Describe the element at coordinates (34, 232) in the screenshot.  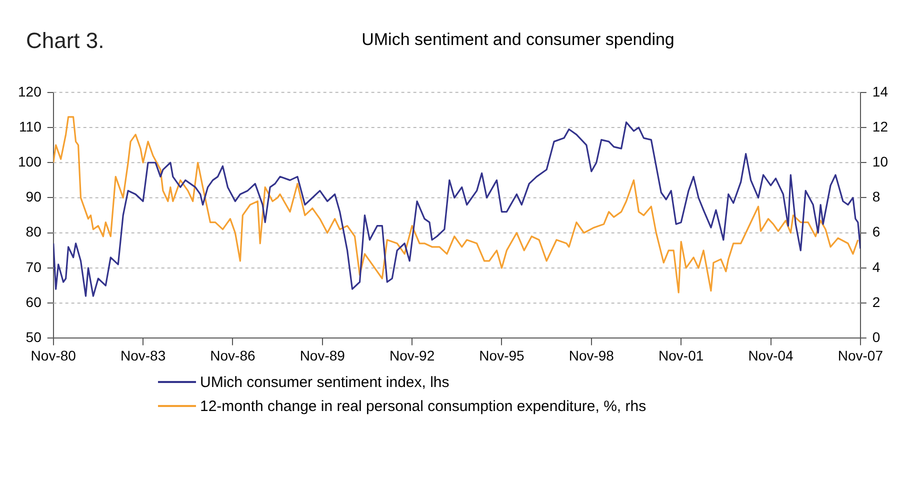
I see `y-tick-label: 80` at that location.